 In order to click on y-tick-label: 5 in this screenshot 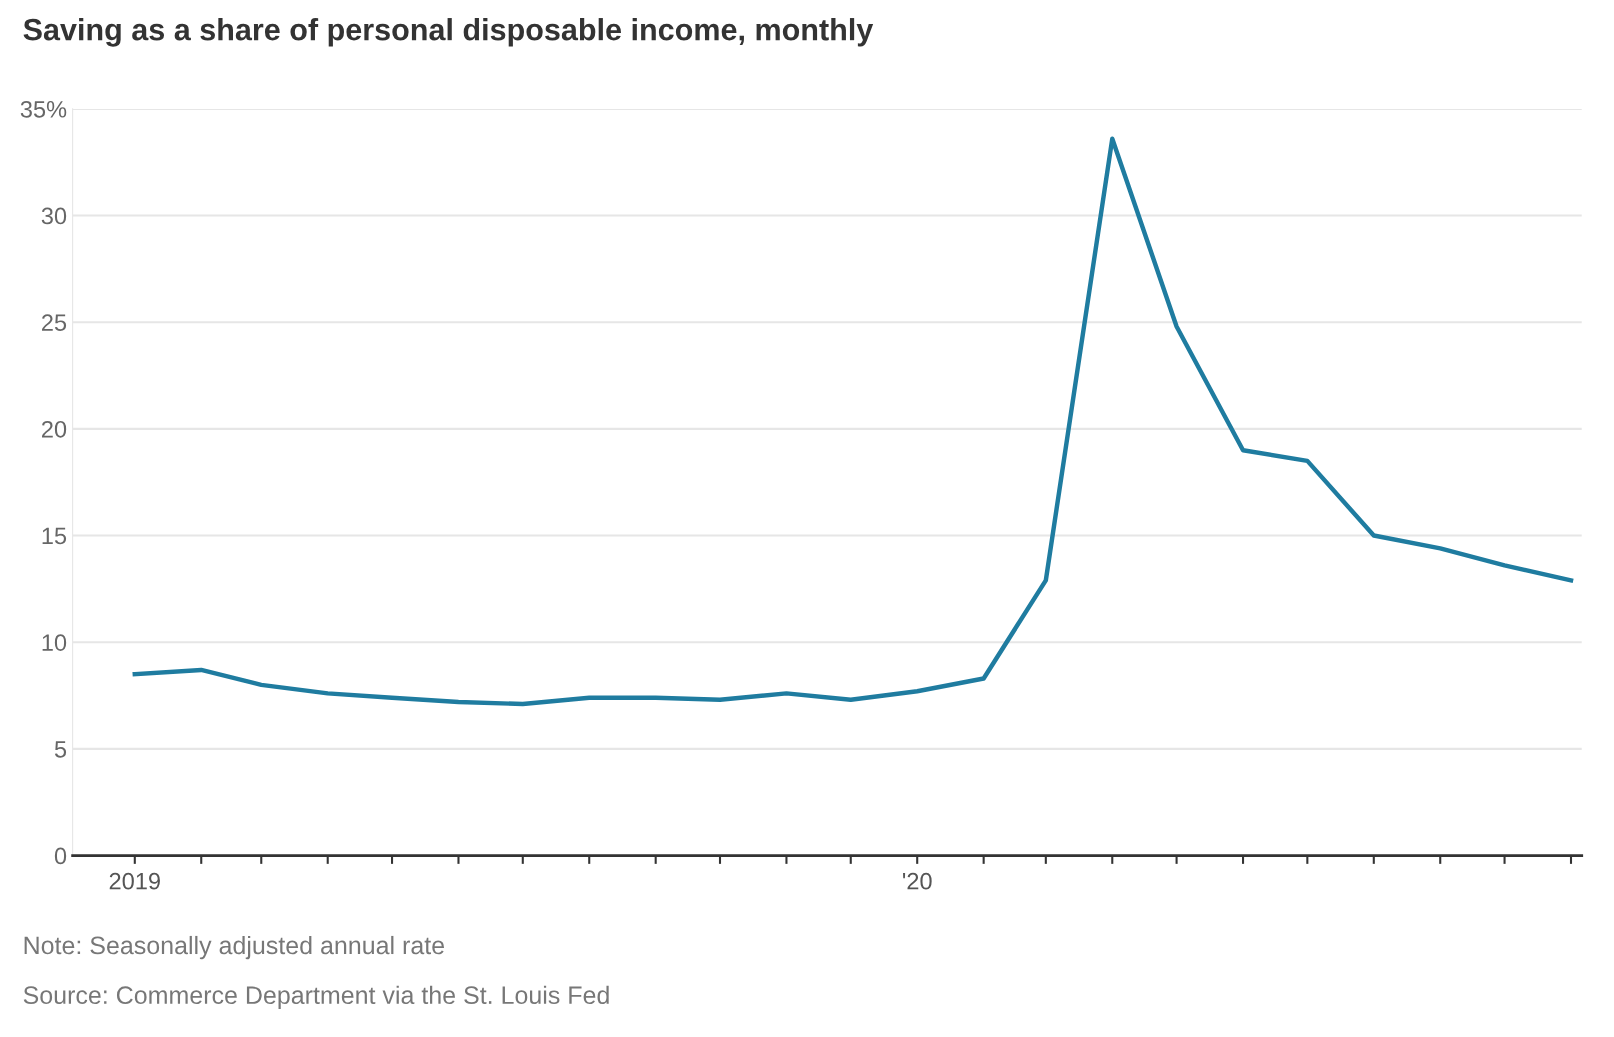, I will do `click(60, 749)`.